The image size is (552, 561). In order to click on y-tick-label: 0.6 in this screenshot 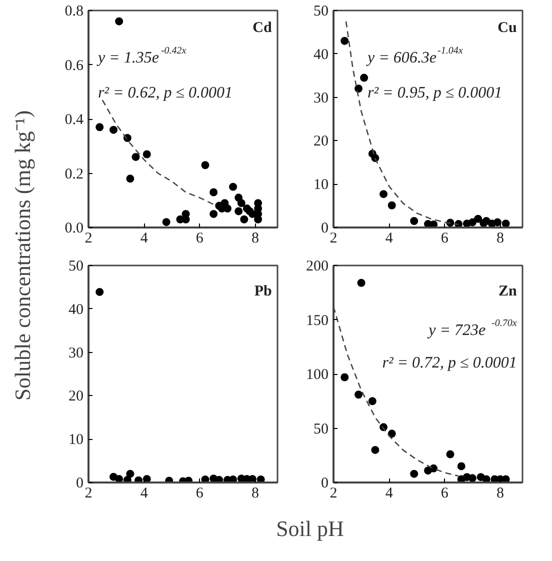, I will do `click(74, 66)`.